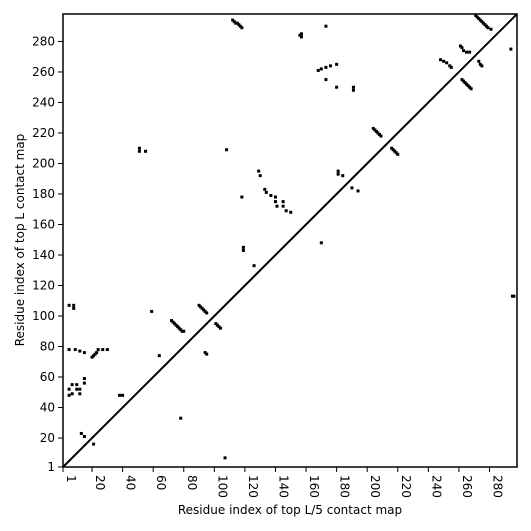  What do you see at coordinates (43, 41) in the screenshot?
I see `y-tick-label: 280` at bounding box center [43, 41].